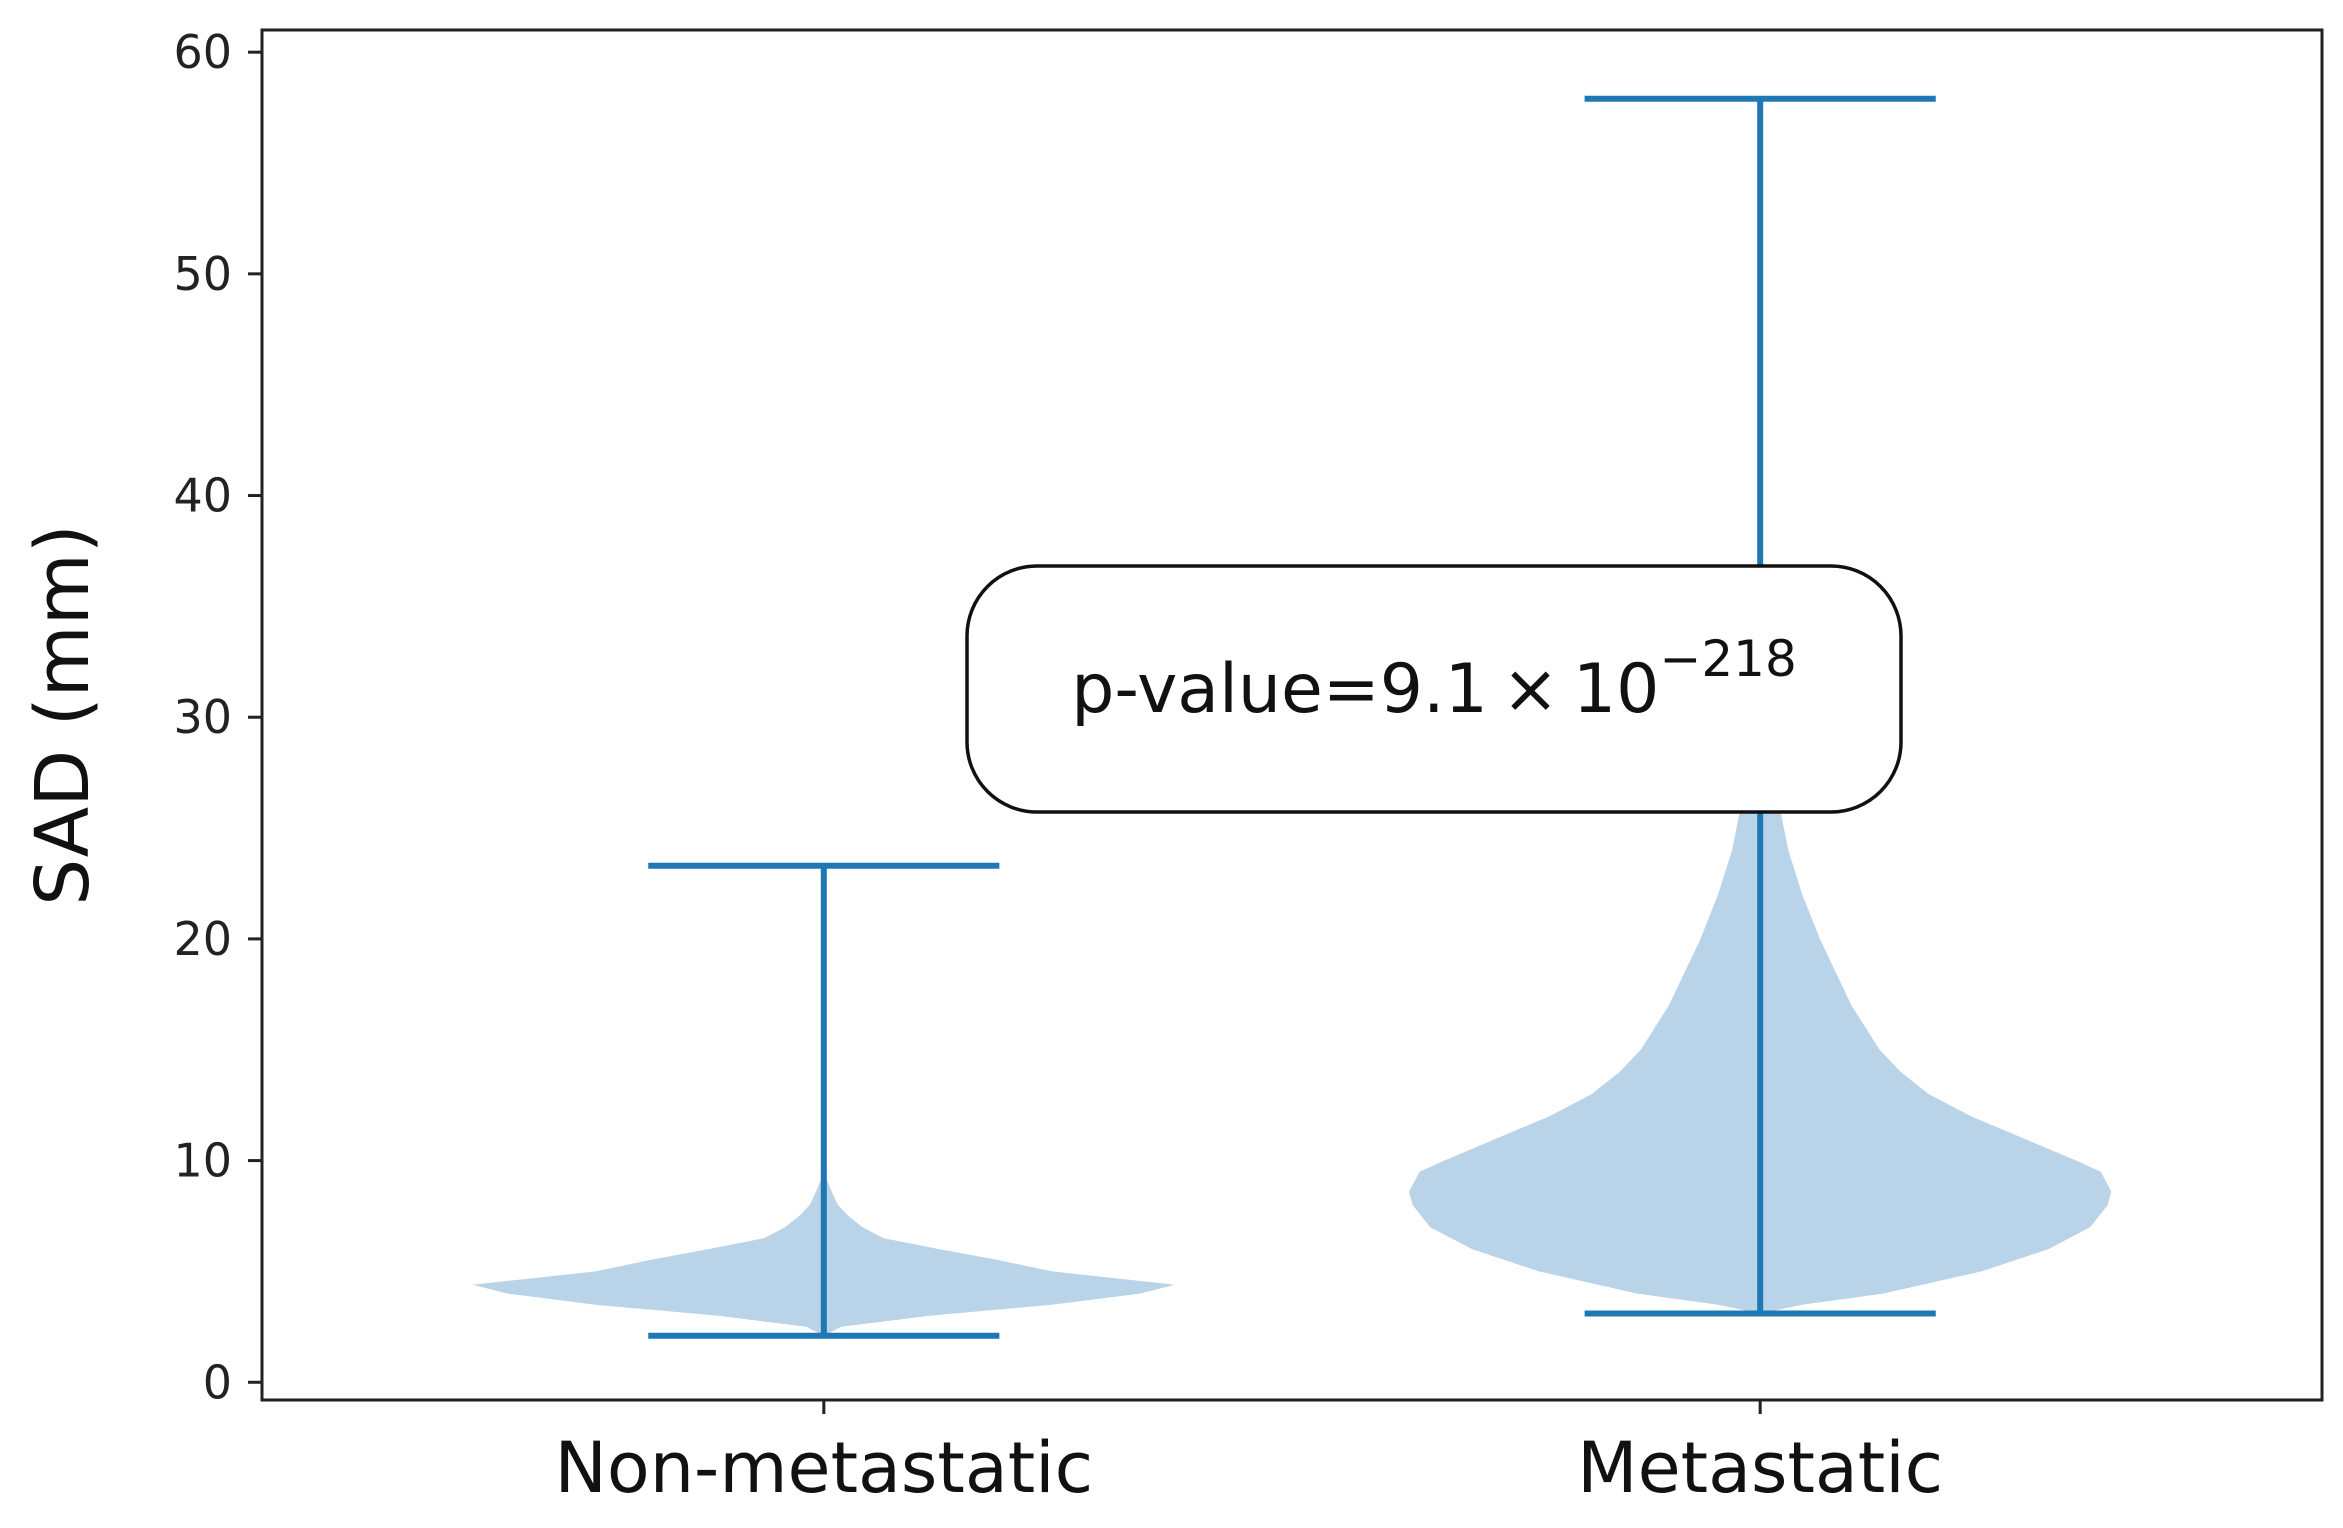 The image size is (2343, 1528). I want to click on y-axis-title: SAD (mm), so click(63, 714).